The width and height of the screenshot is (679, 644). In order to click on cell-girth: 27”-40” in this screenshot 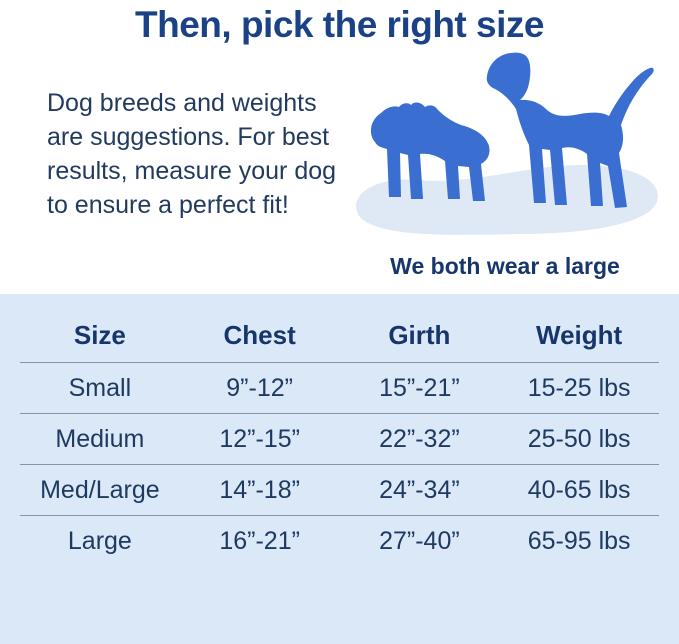, I will do `click(419, 540)`.